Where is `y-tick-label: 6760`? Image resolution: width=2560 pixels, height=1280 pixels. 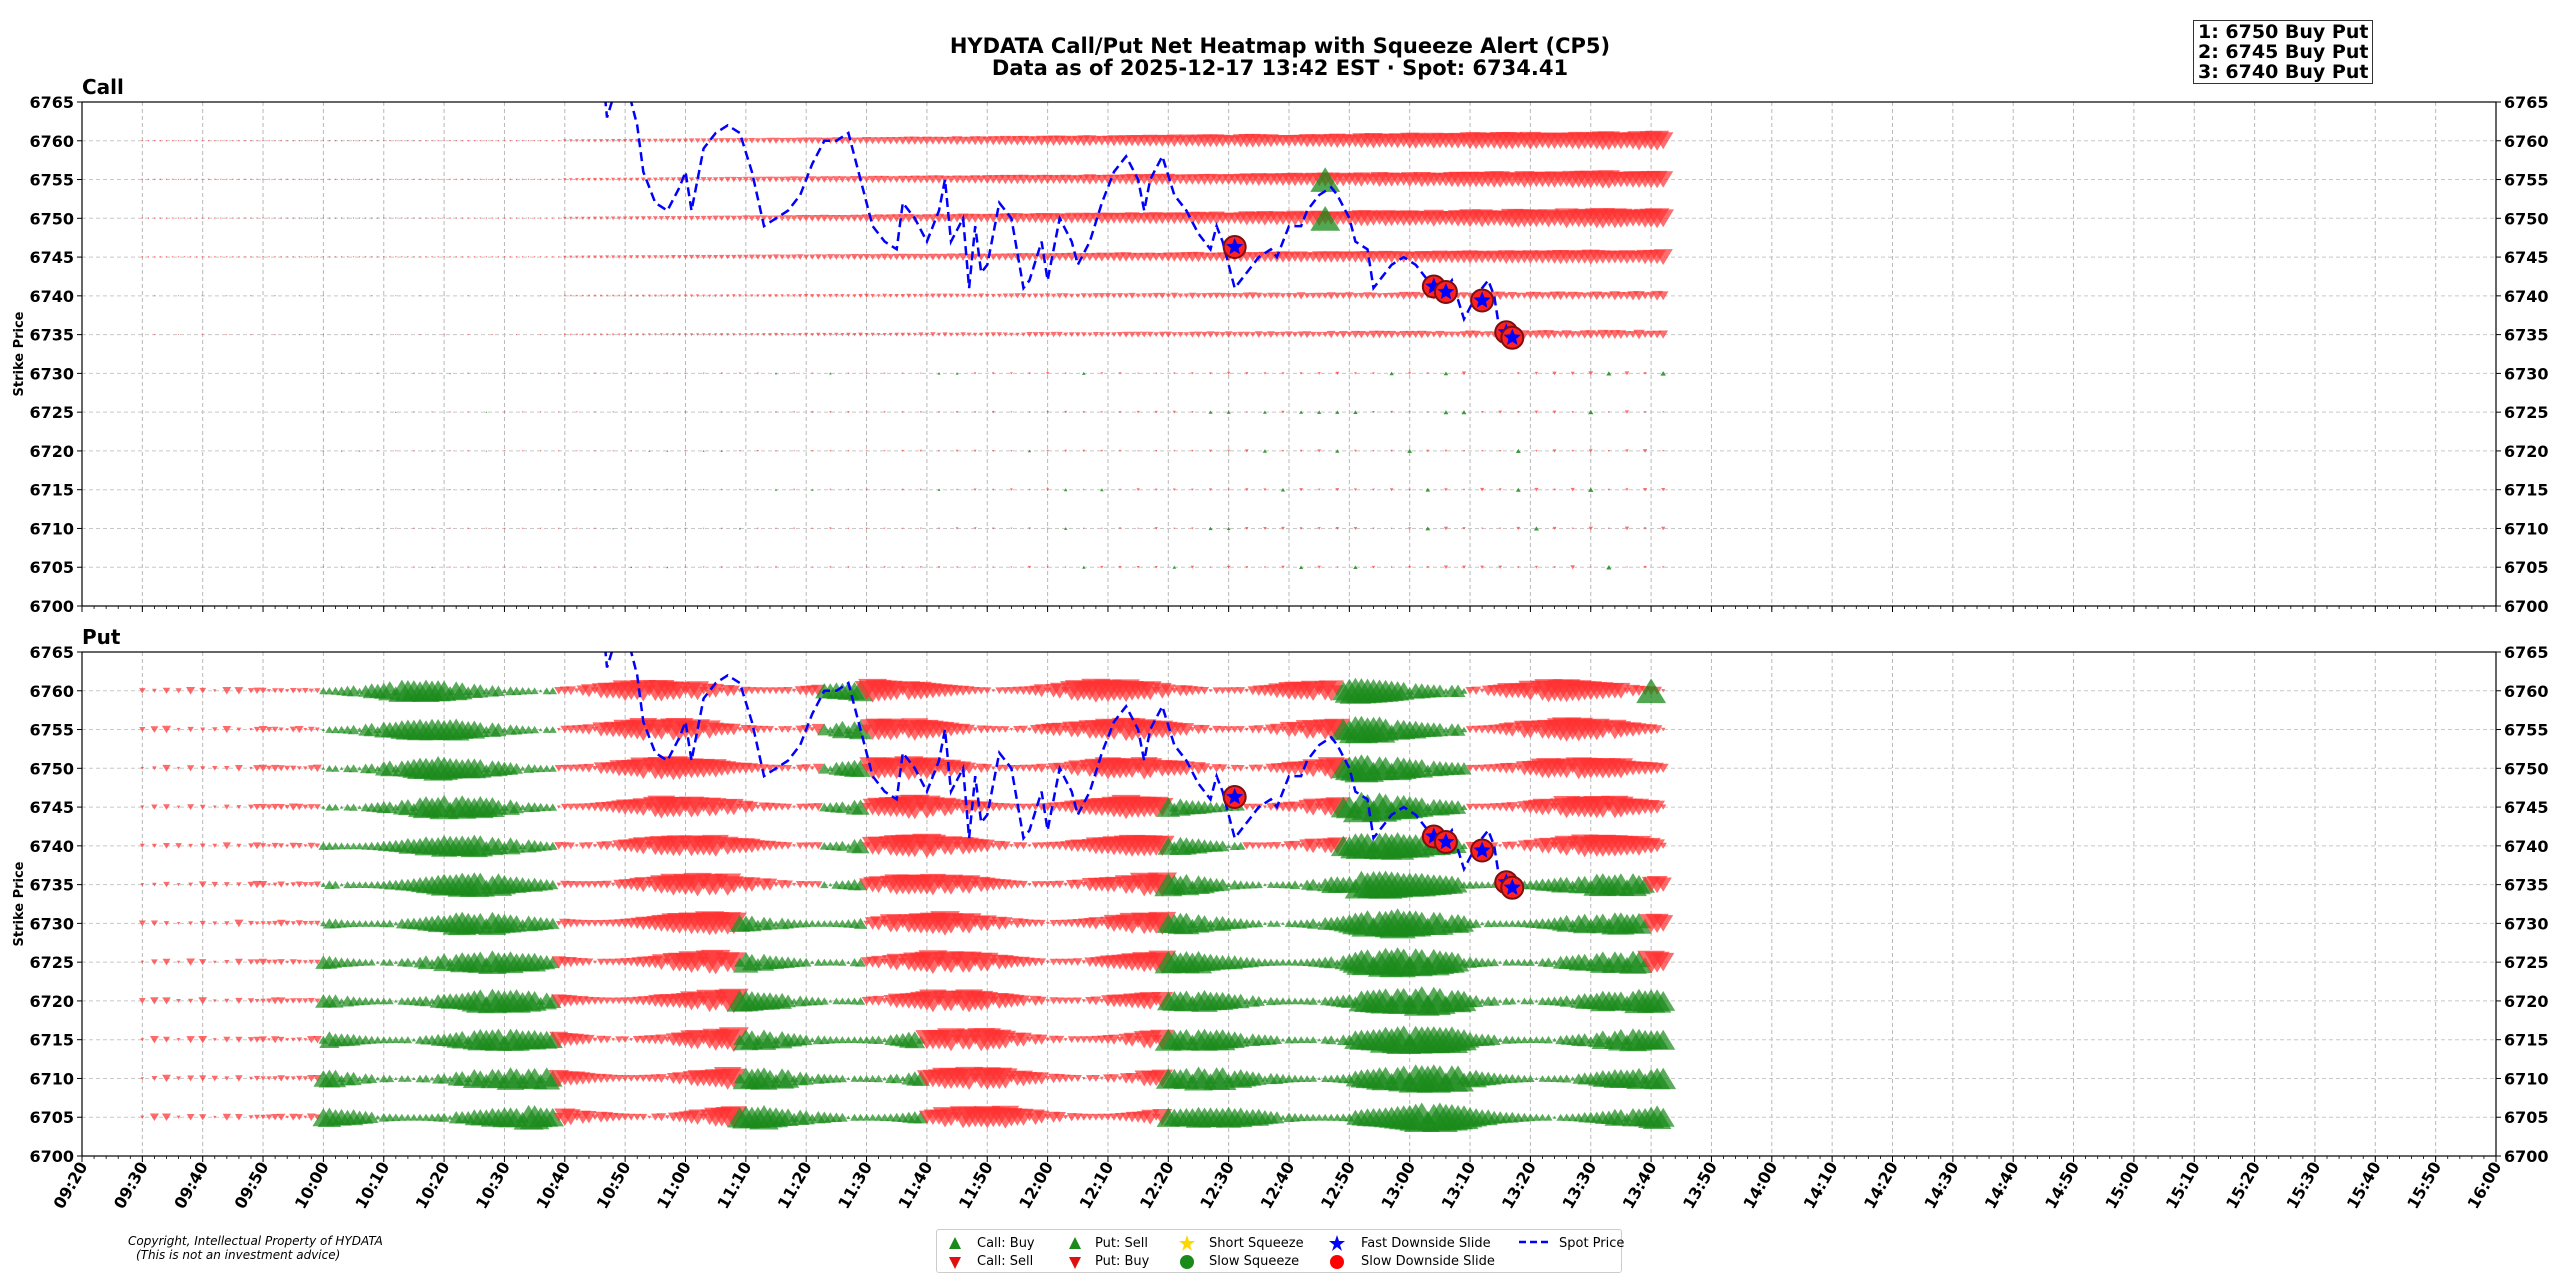 y-tick-label: 6760 is located at coordinates (2526, 141).